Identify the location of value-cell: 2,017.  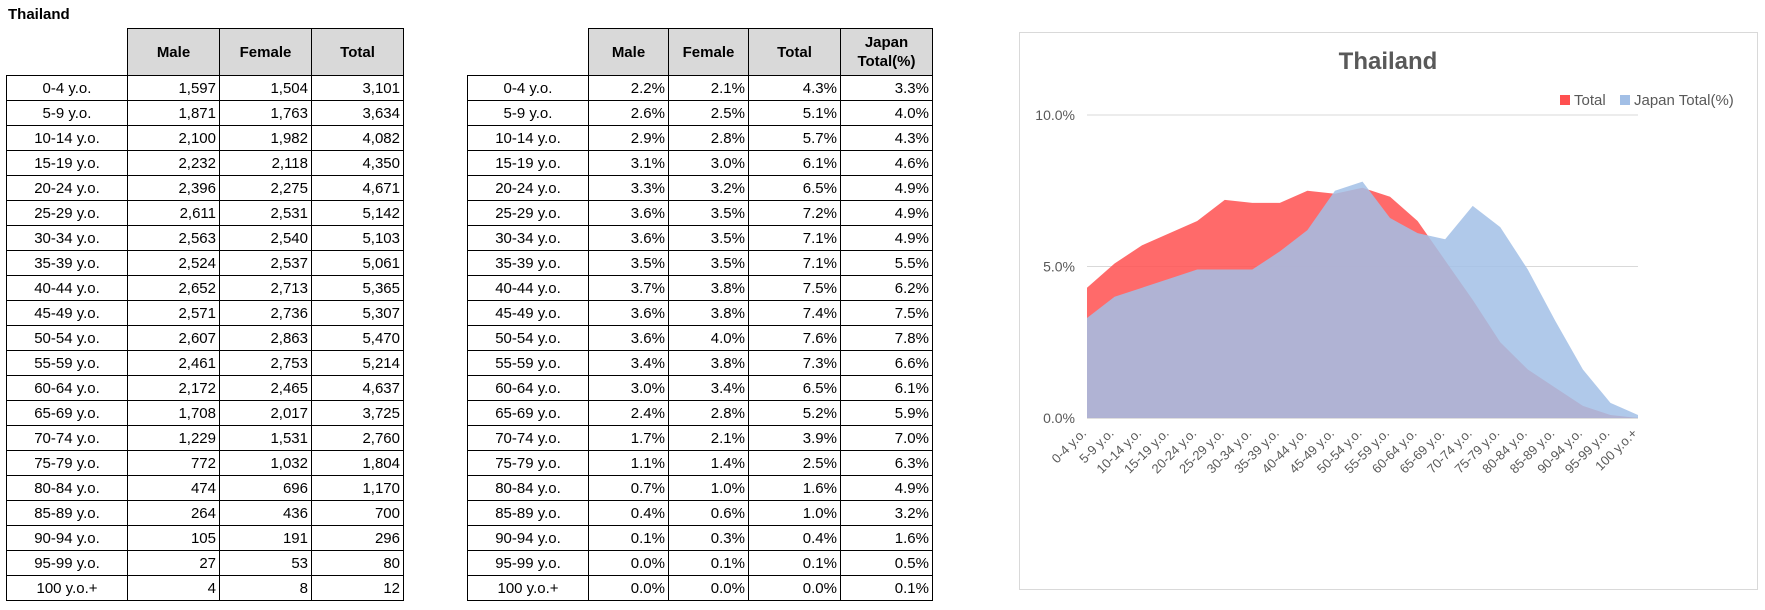
(265, 413).